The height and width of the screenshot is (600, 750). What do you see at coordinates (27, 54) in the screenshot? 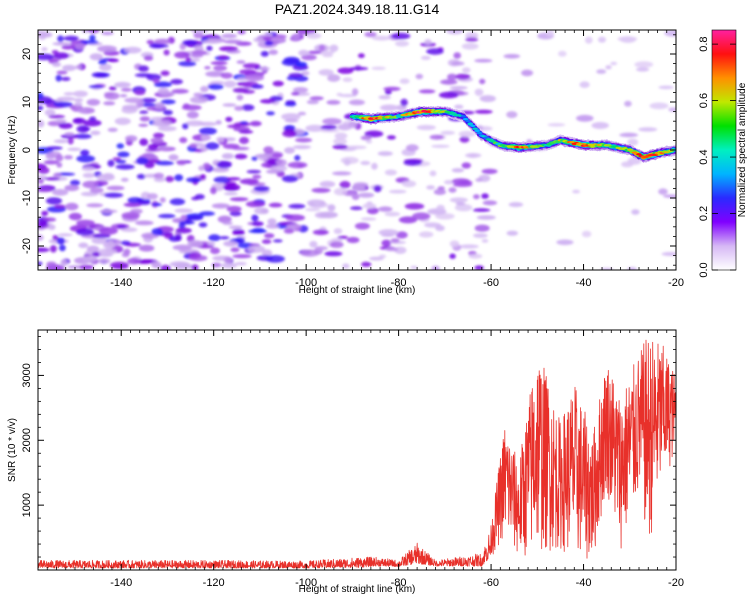
I see `y-tick-label: 20` at bounding box center [27, 54].